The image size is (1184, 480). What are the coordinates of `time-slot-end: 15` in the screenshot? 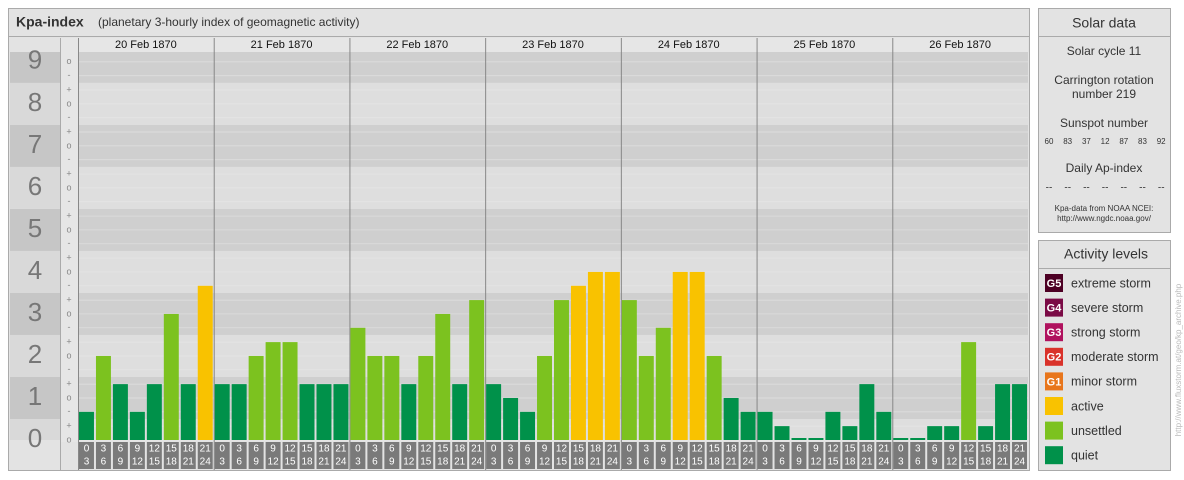 It's located at (969, 462).